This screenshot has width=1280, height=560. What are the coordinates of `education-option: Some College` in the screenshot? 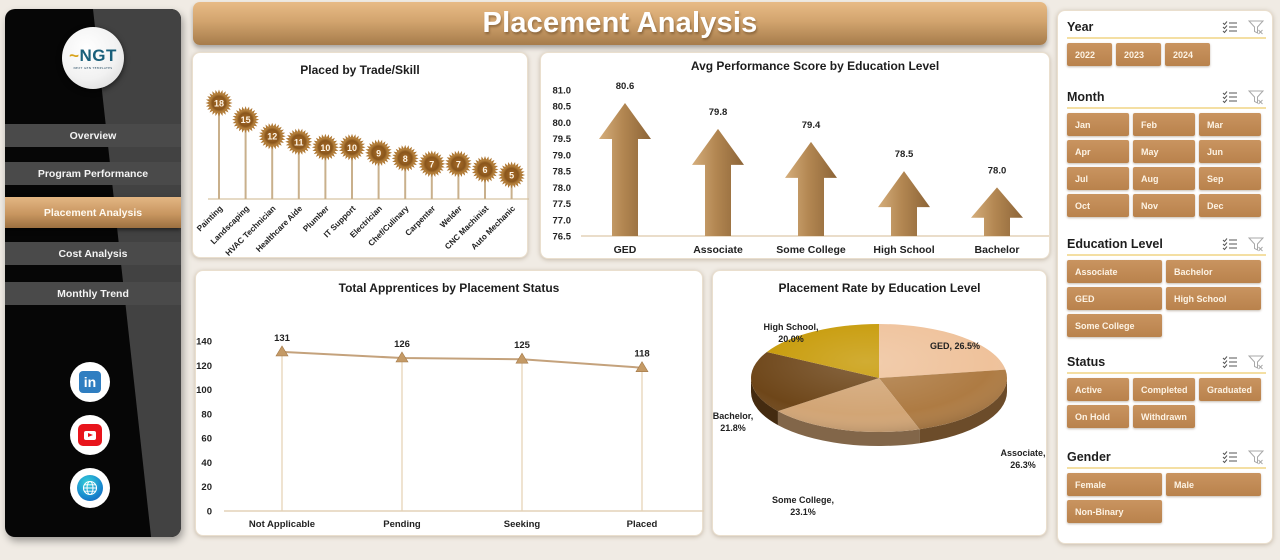 It's located at (1114, 325).